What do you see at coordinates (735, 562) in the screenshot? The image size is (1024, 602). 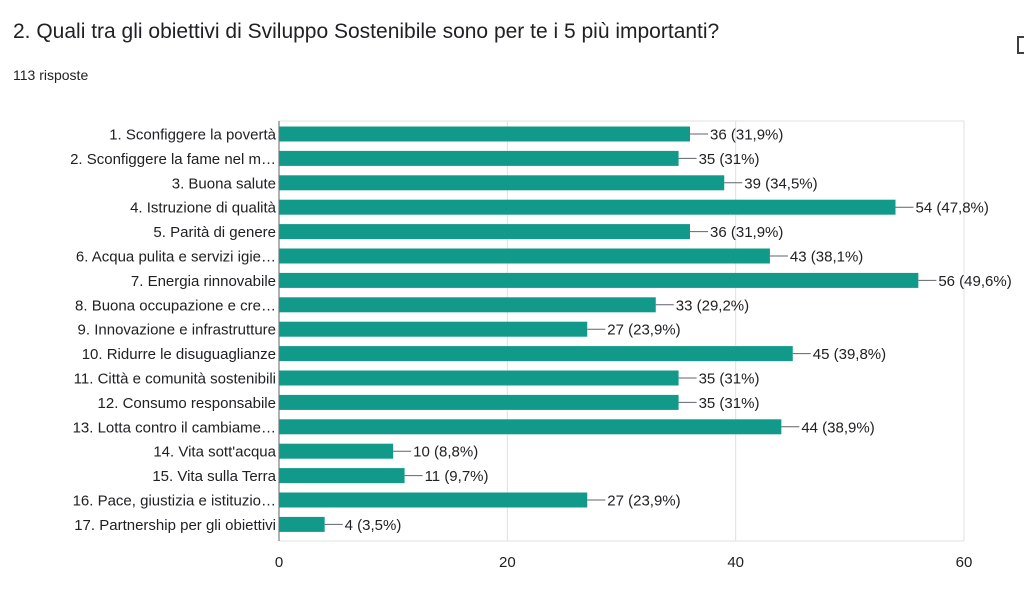 I see `x-tick-label: 40` at bounding box center [735, 562].